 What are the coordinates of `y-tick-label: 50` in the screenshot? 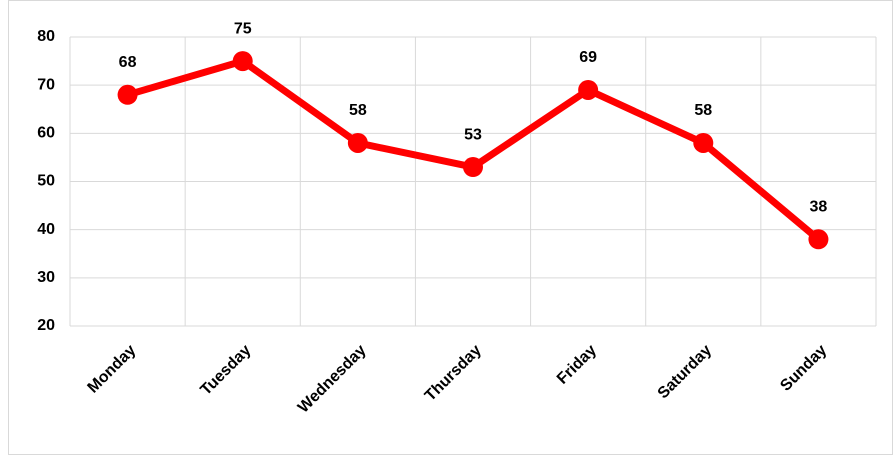 It's located at (46, 181).